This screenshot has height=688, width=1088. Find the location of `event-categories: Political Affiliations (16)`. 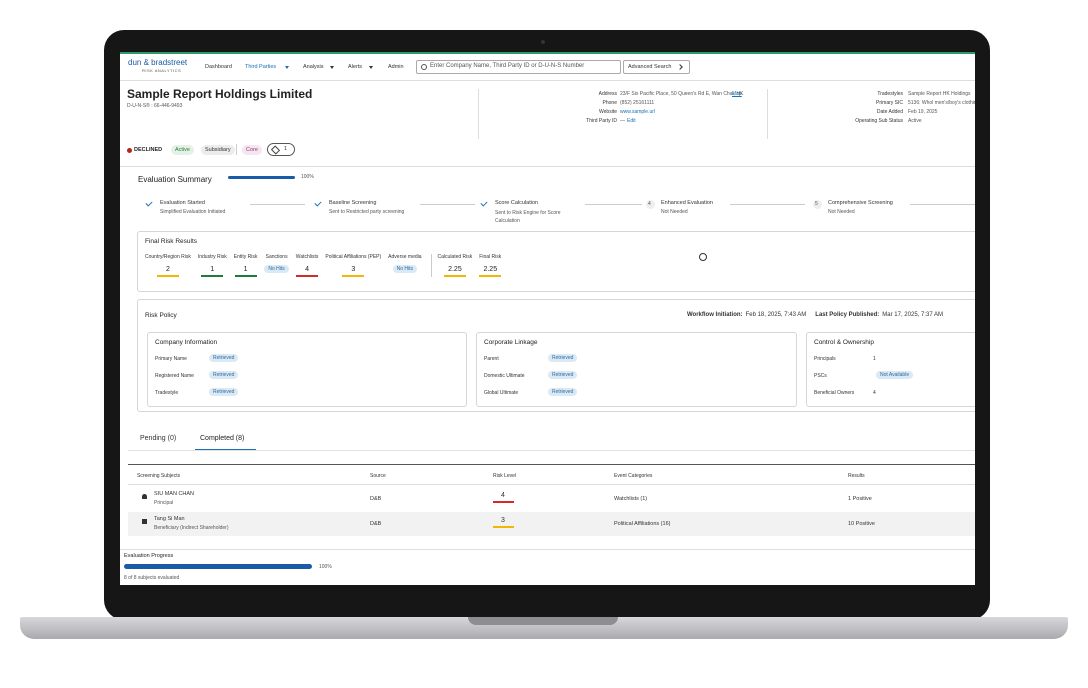

event-categories: Political Affiliations (16) is located at coordinates (642, 524).